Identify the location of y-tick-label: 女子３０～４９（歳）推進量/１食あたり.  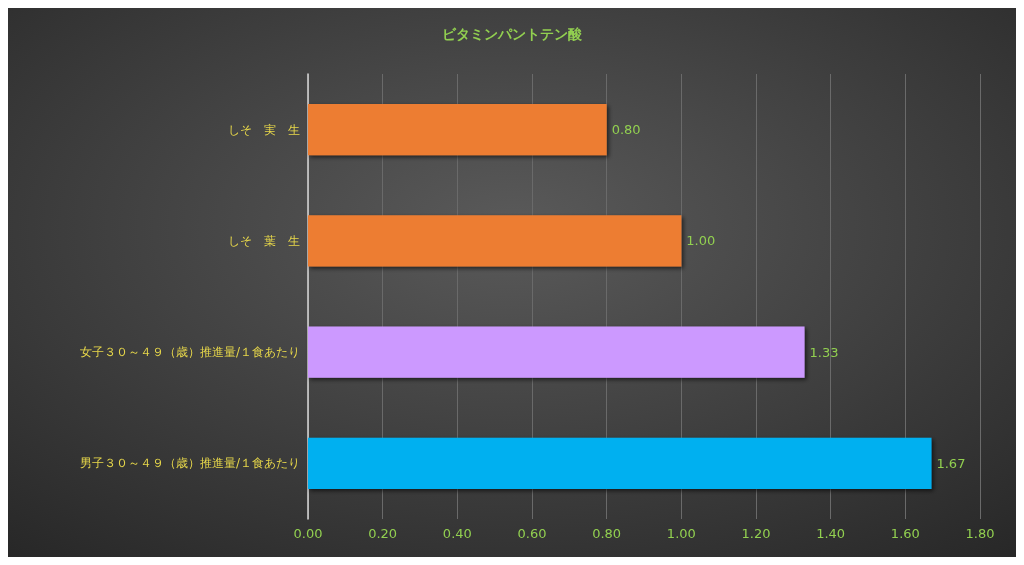
(189, 352).